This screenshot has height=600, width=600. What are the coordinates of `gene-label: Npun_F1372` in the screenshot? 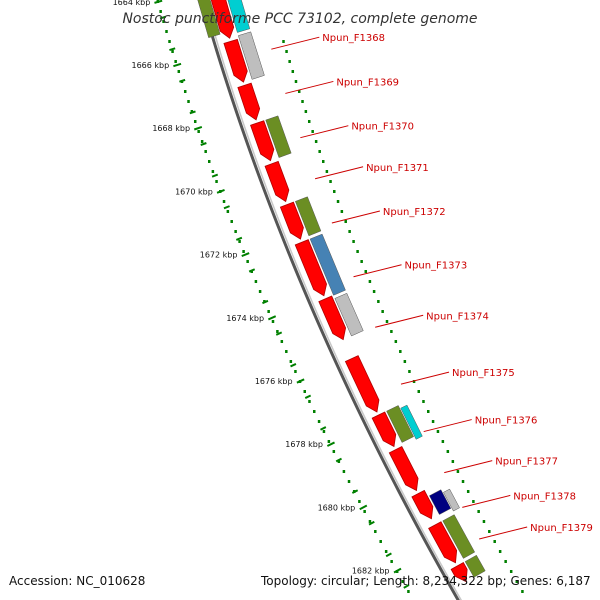 It's located at (414, 212).